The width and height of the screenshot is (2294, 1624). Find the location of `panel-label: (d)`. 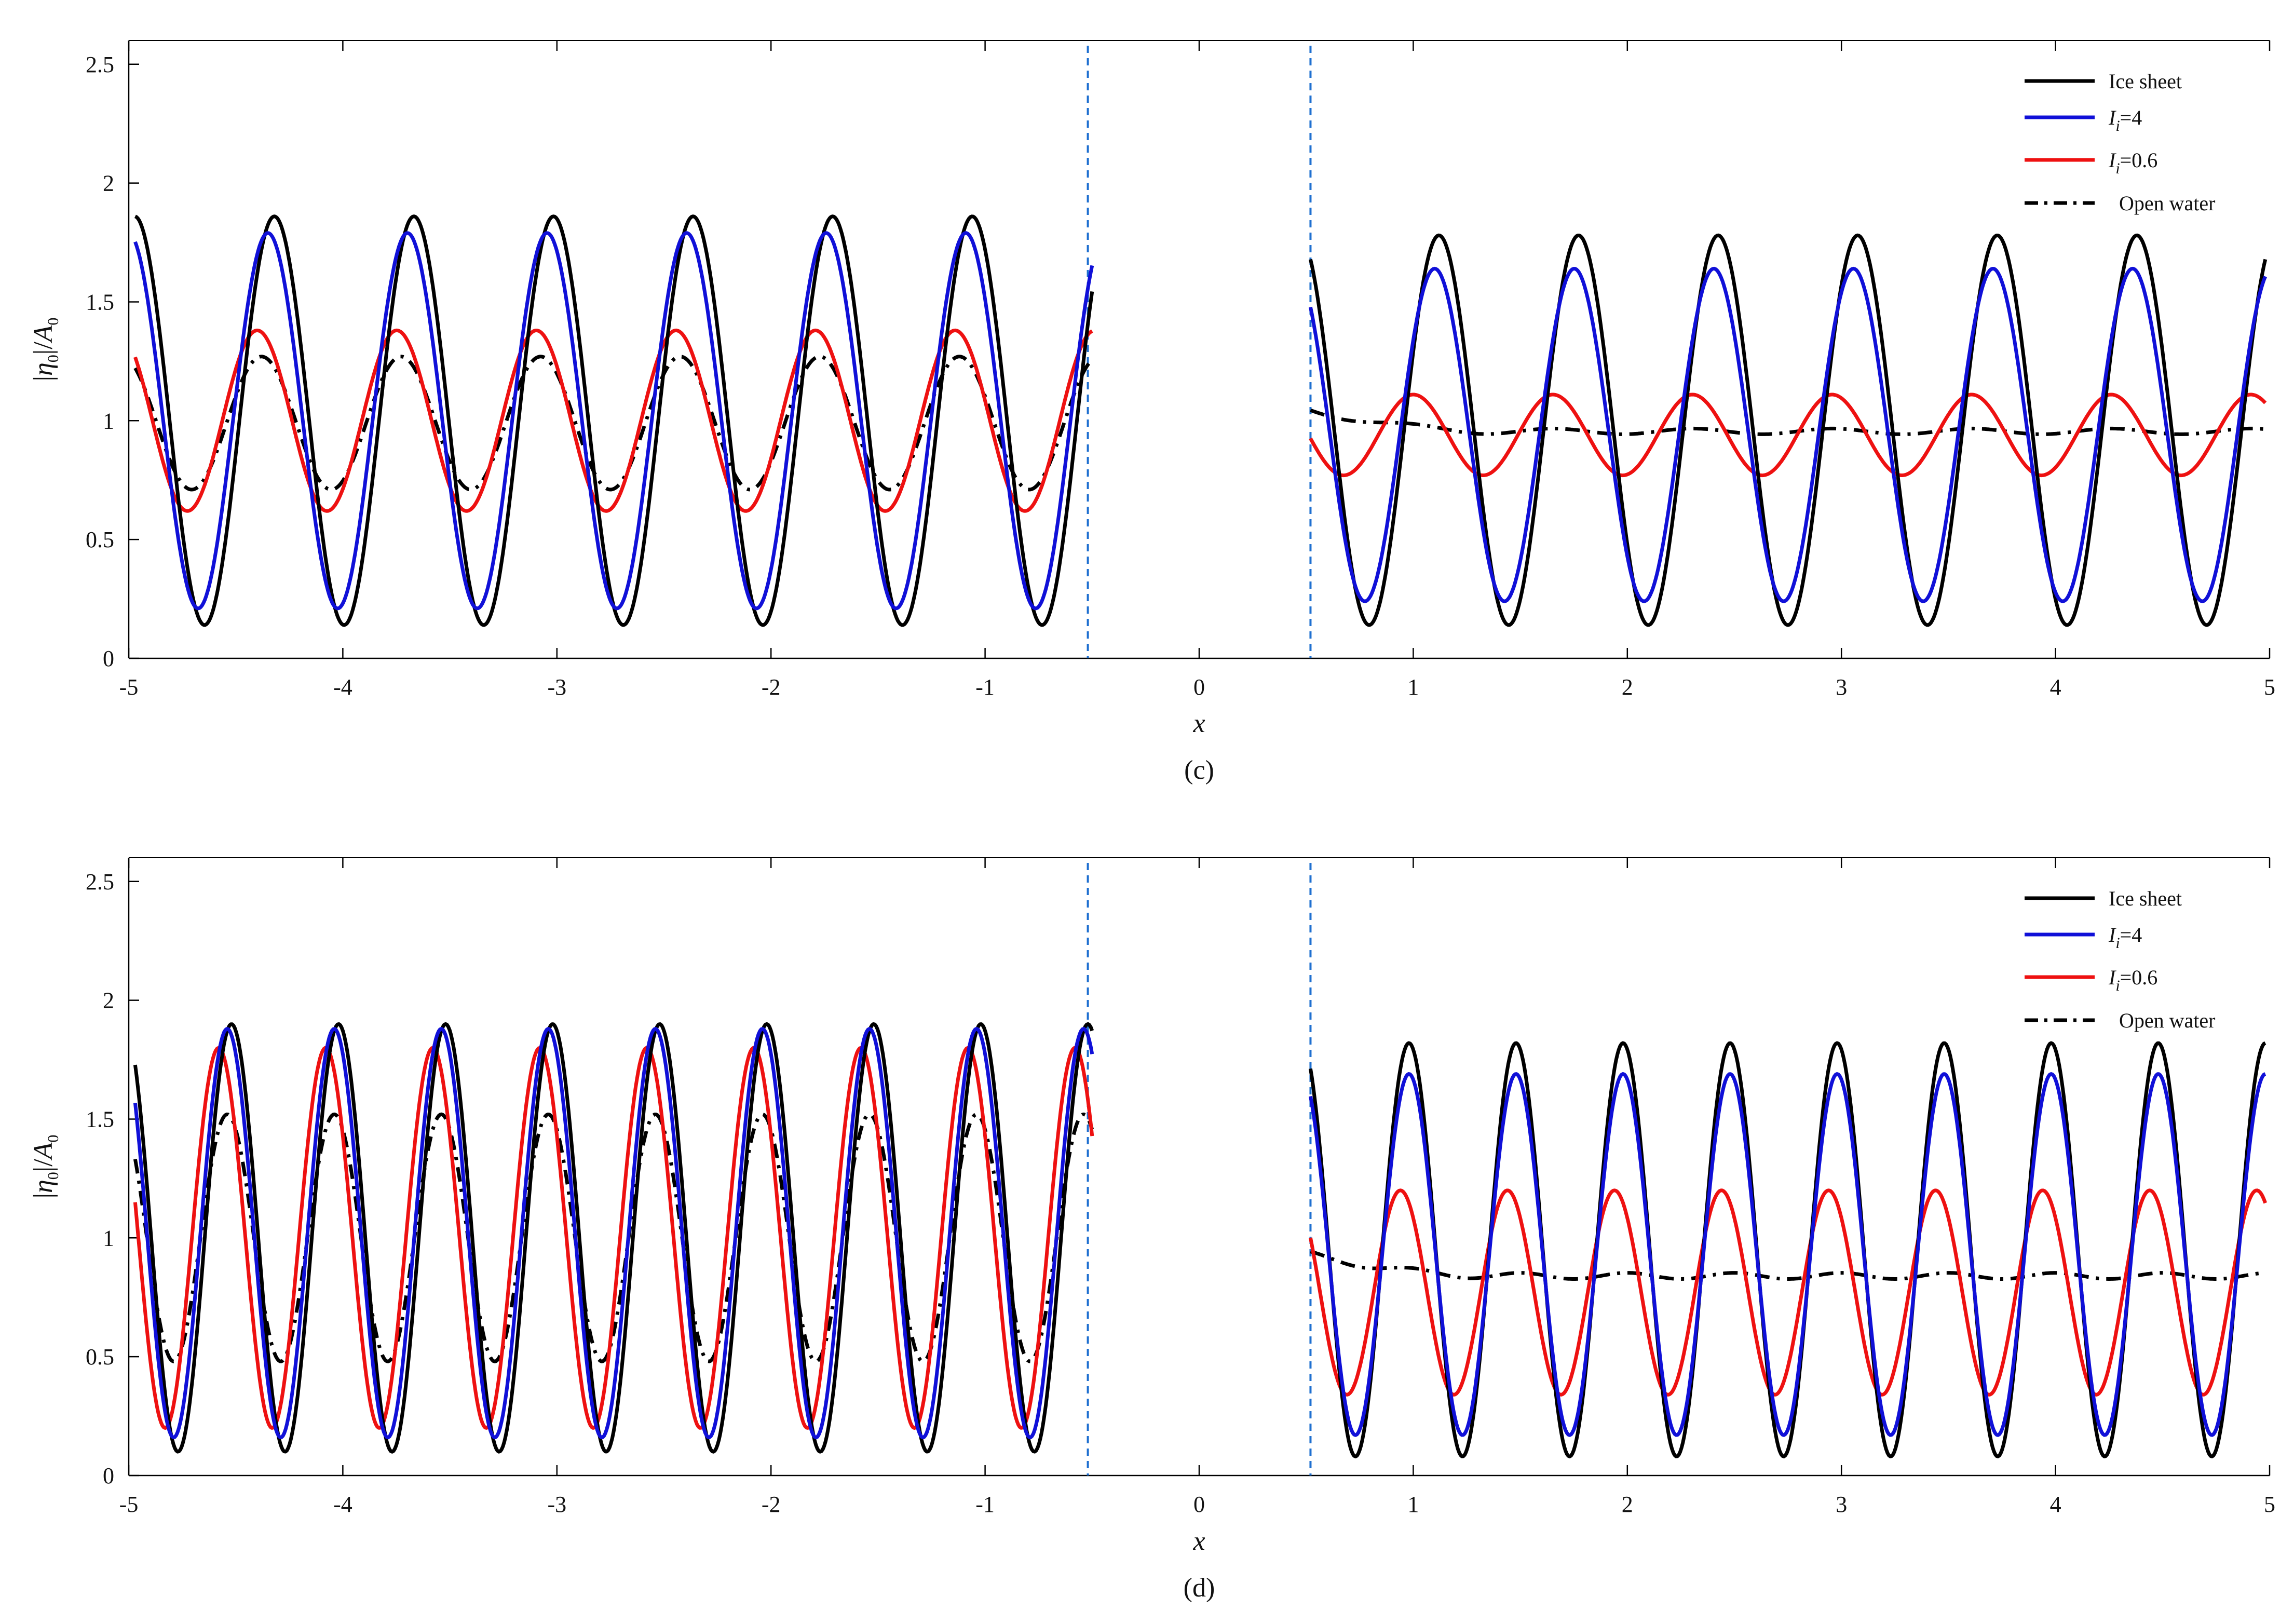

panel-label: (d) is located at coordinates (1199, 1588).